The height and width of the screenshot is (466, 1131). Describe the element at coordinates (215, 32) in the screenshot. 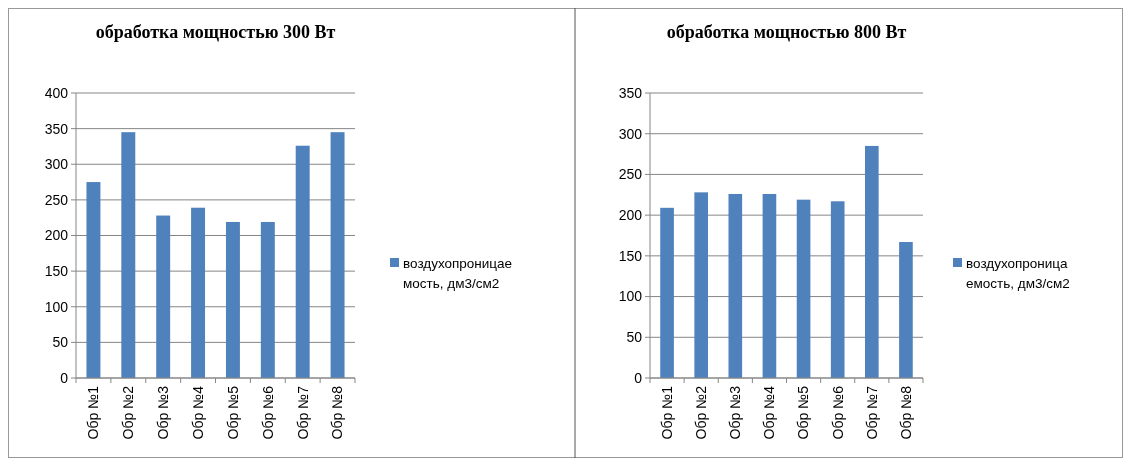

I see `chart-title: обработка мощностью 300 Вт` at that location.